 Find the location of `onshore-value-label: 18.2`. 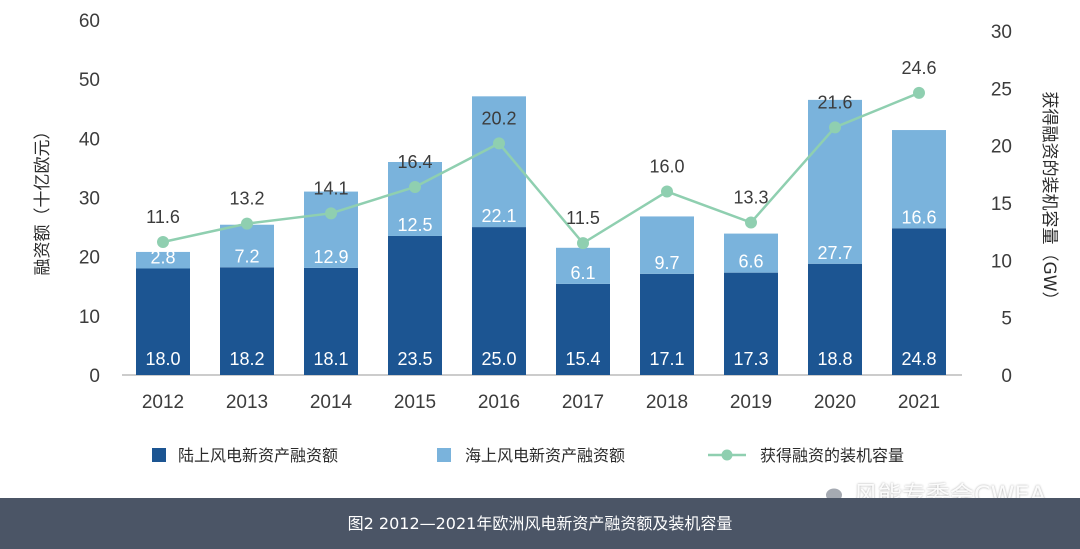

onshore-value-label: 18.2 is located at coordinates (246, 359).